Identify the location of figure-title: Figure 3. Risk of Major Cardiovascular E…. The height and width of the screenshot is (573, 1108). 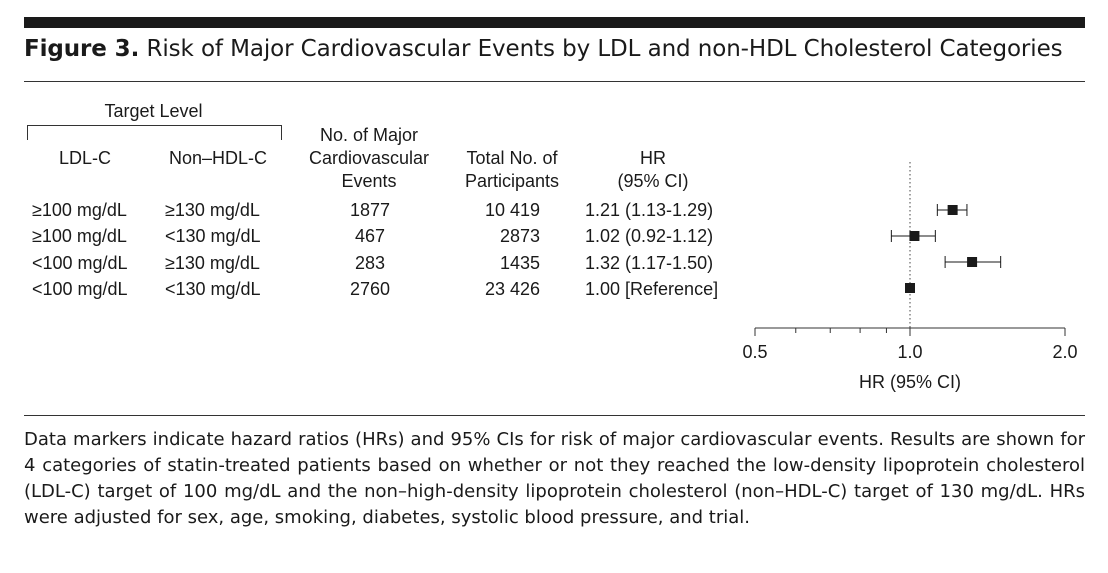
(543, 49).